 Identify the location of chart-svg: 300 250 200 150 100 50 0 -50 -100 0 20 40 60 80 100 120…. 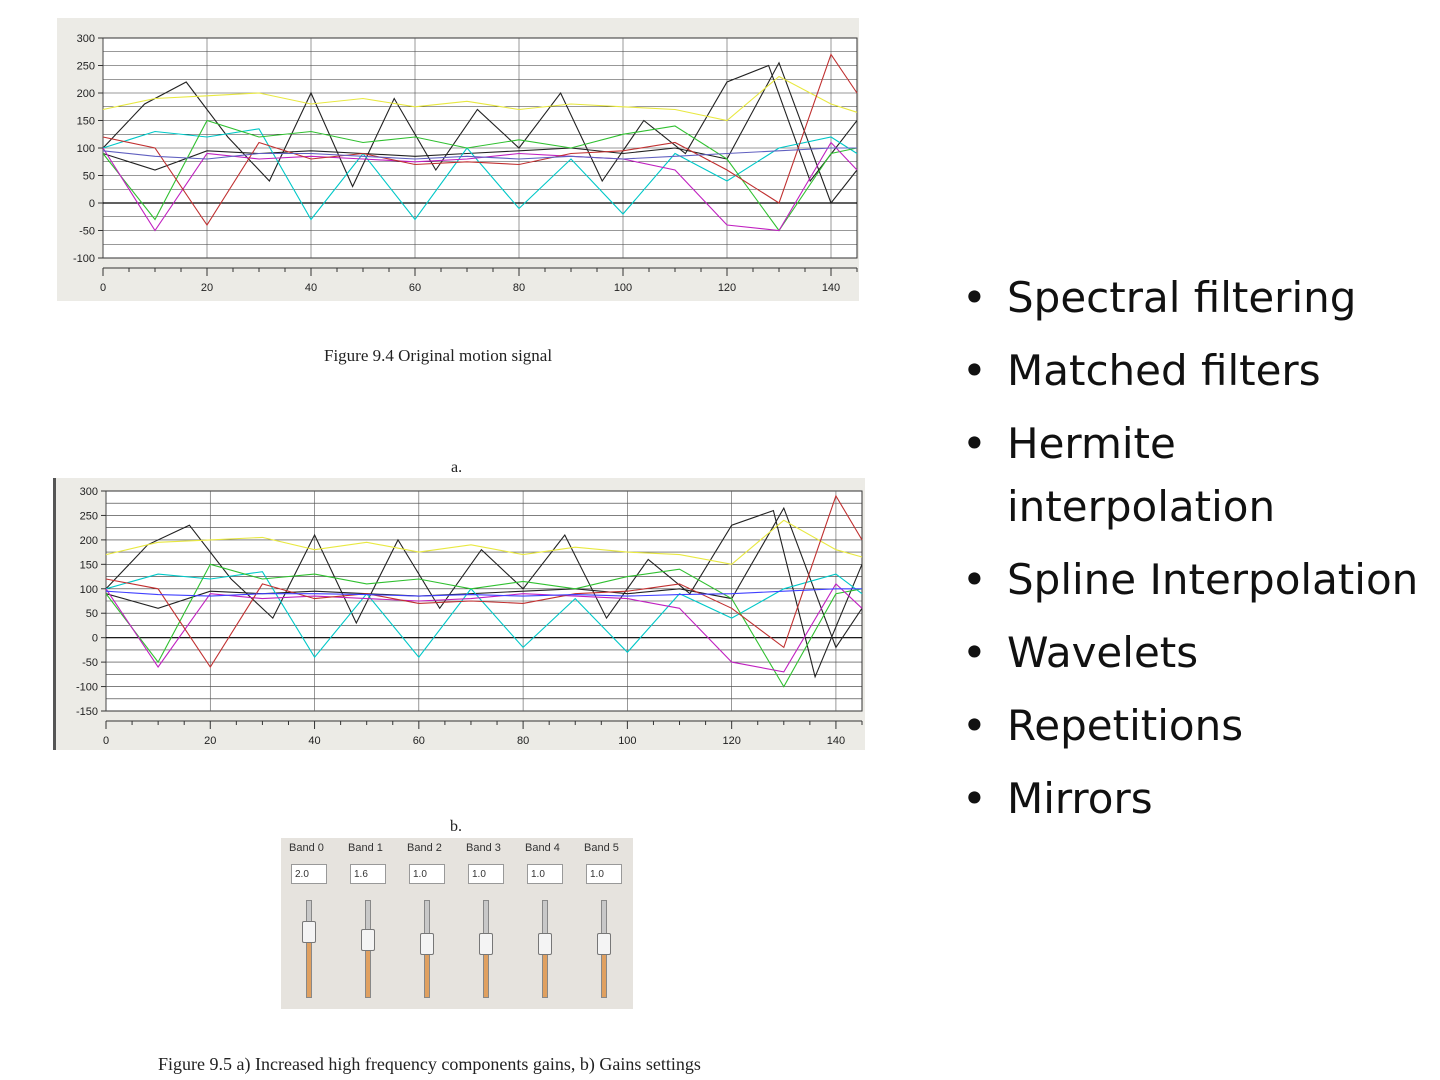
(465, 163).